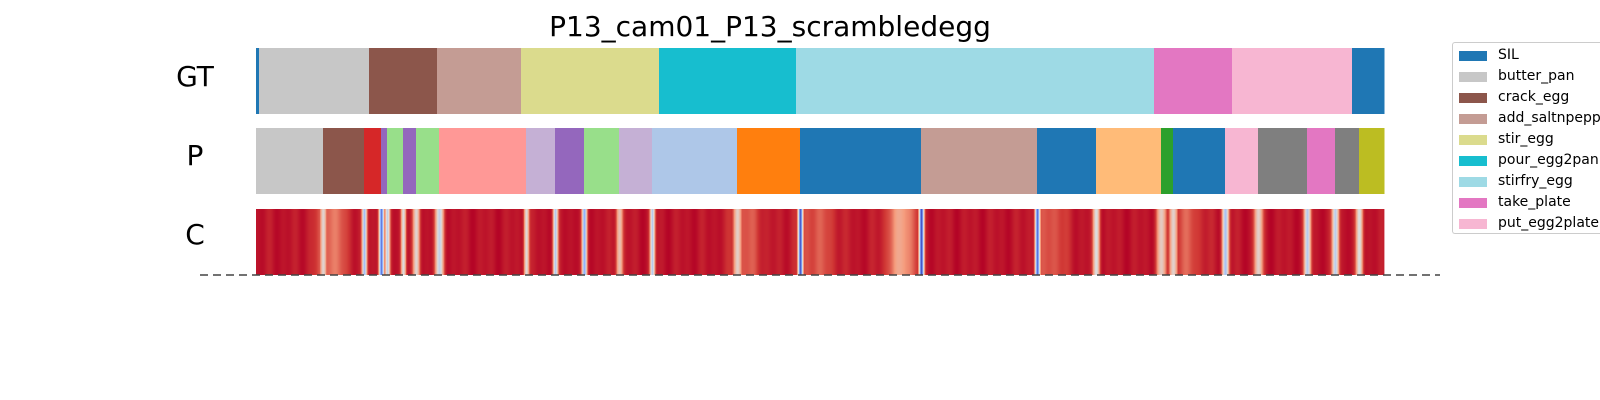 Image resolution: width=1600 pixels, height=400 pixels. I want to click on p-segment-unlisted-lightpurple, so click(541, 161).